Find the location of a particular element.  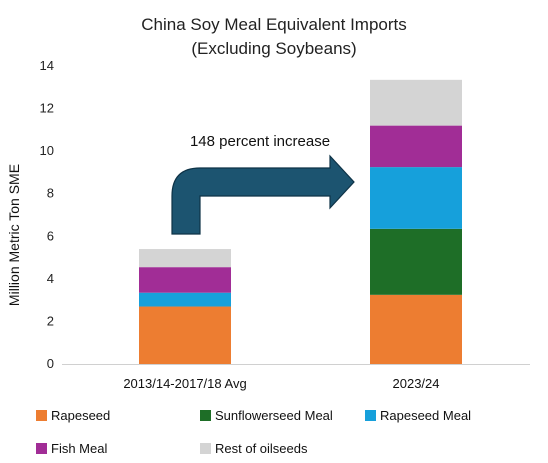

annotation-text: 148 percent increase is located at coordinates (260, 141).